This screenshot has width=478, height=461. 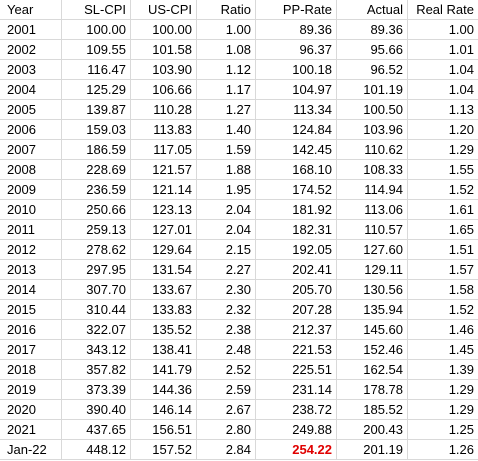 What do you see at coordinates (31, 70) in the screenshot?
I see `row-label: 2003` at bounding box center [31, 70].